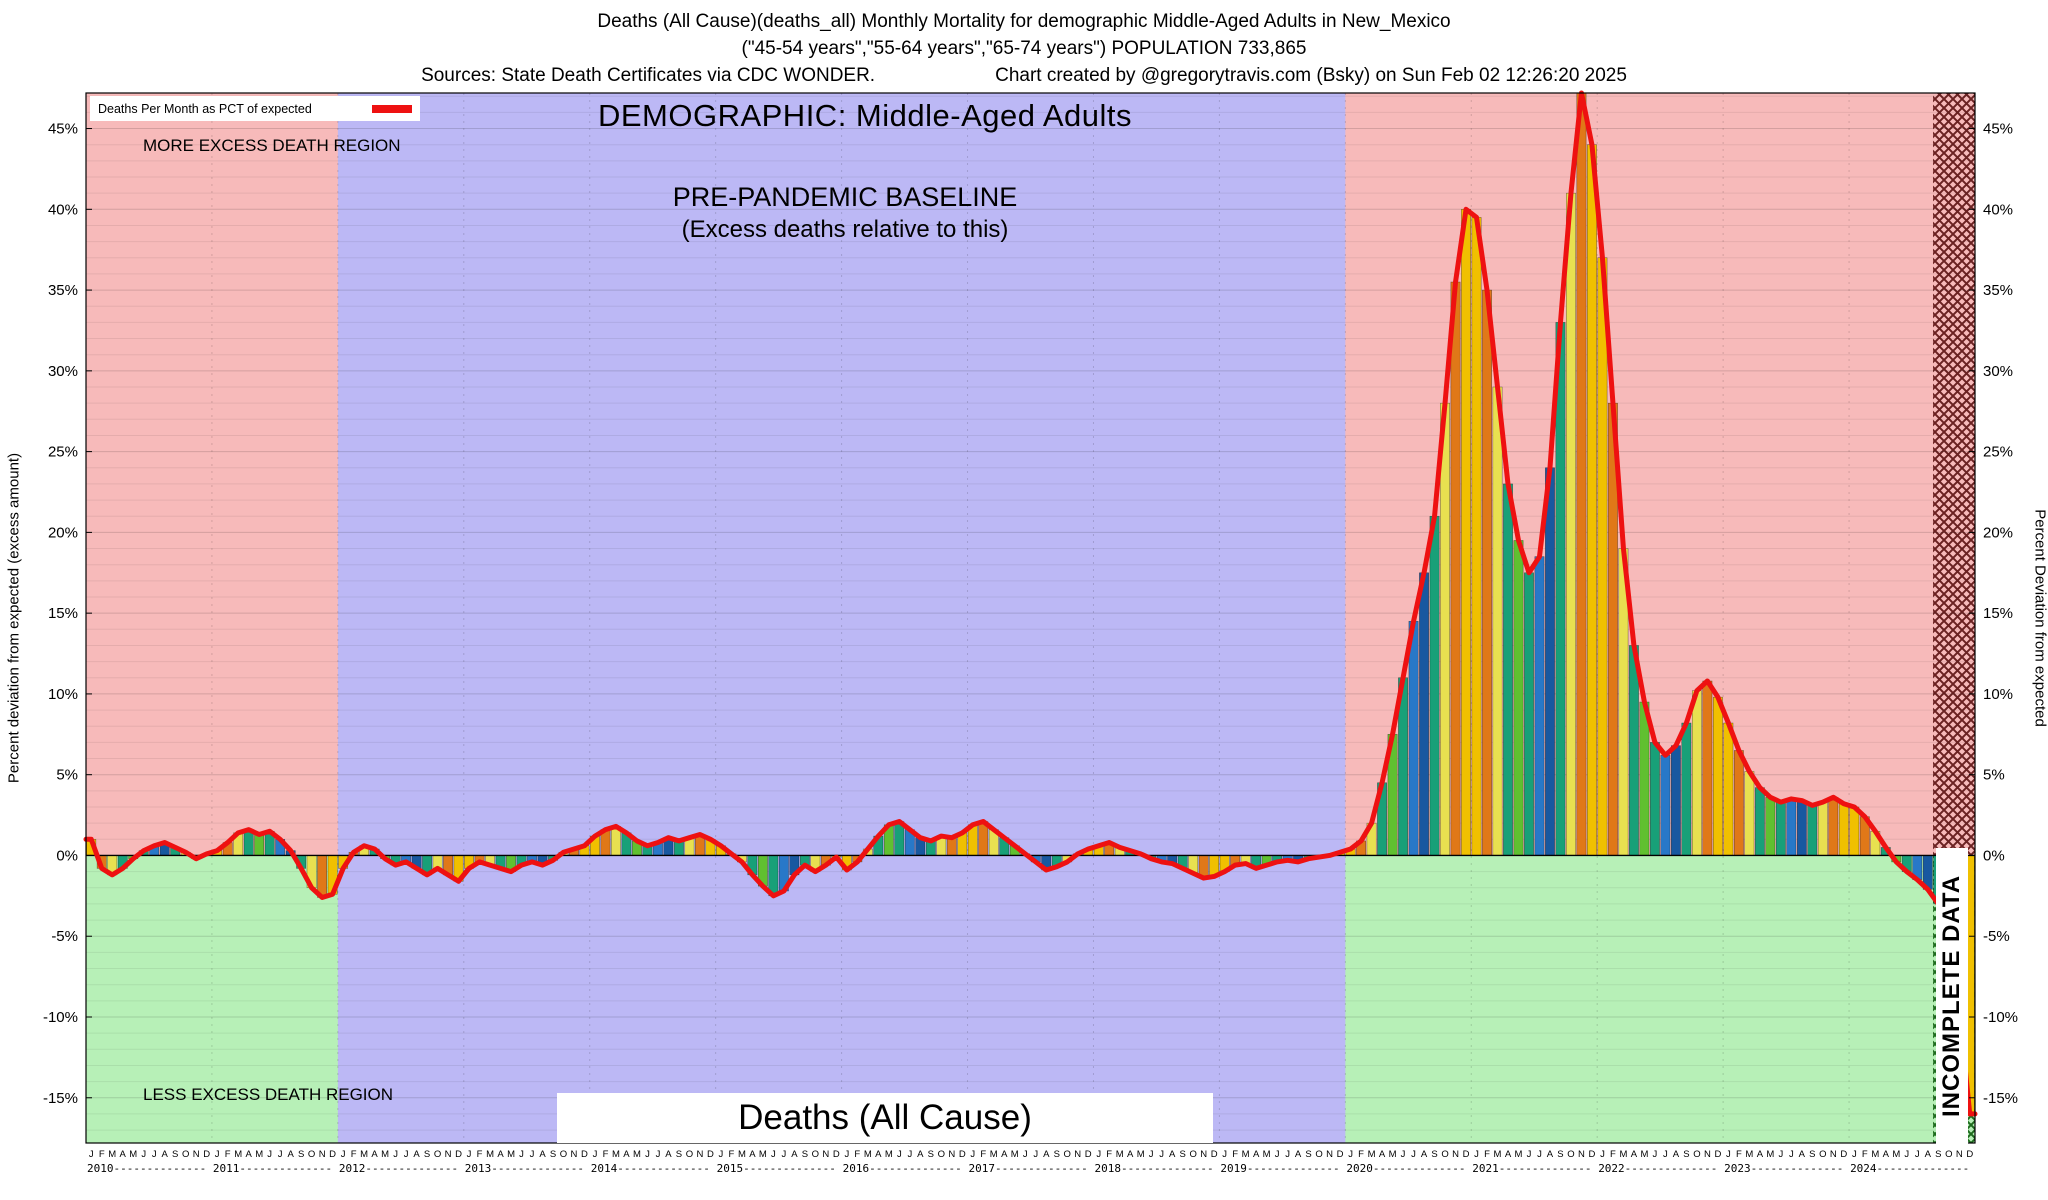 The height and width of the screenshot is (1200, 2048). I want to click on chart-legend: Deaths Per Month as PCT of expected, so click(255, 108).